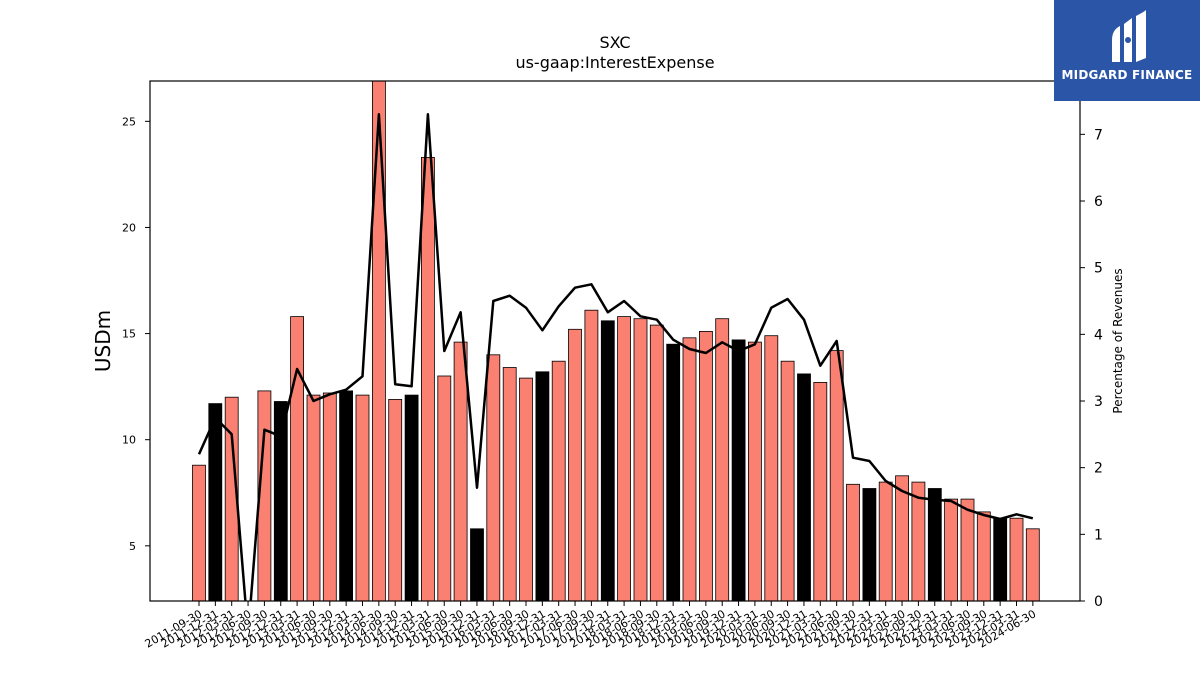 The height and width of the screenshot is (675, 1200). I want to click on y2-tick-label: 6, so click(1098, 202).